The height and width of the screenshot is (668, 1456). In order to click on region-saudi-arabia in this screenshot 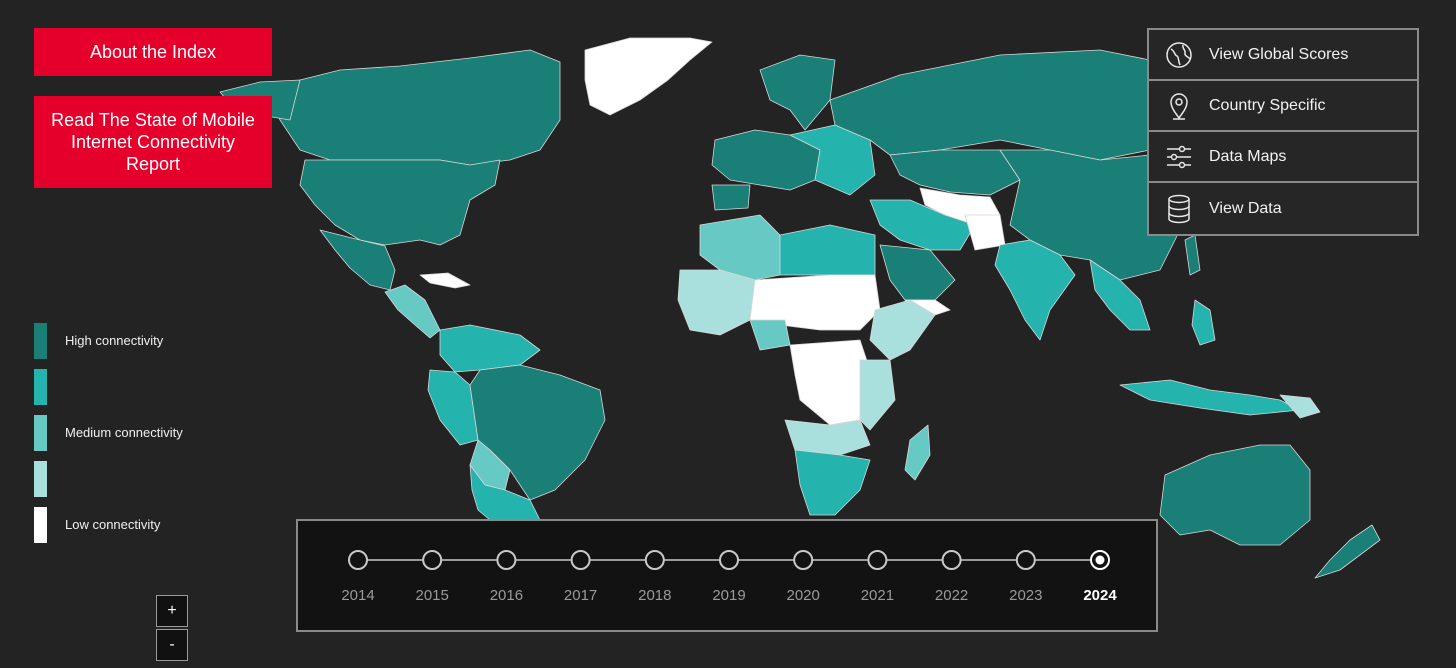, I will do `click(917, 272)`.